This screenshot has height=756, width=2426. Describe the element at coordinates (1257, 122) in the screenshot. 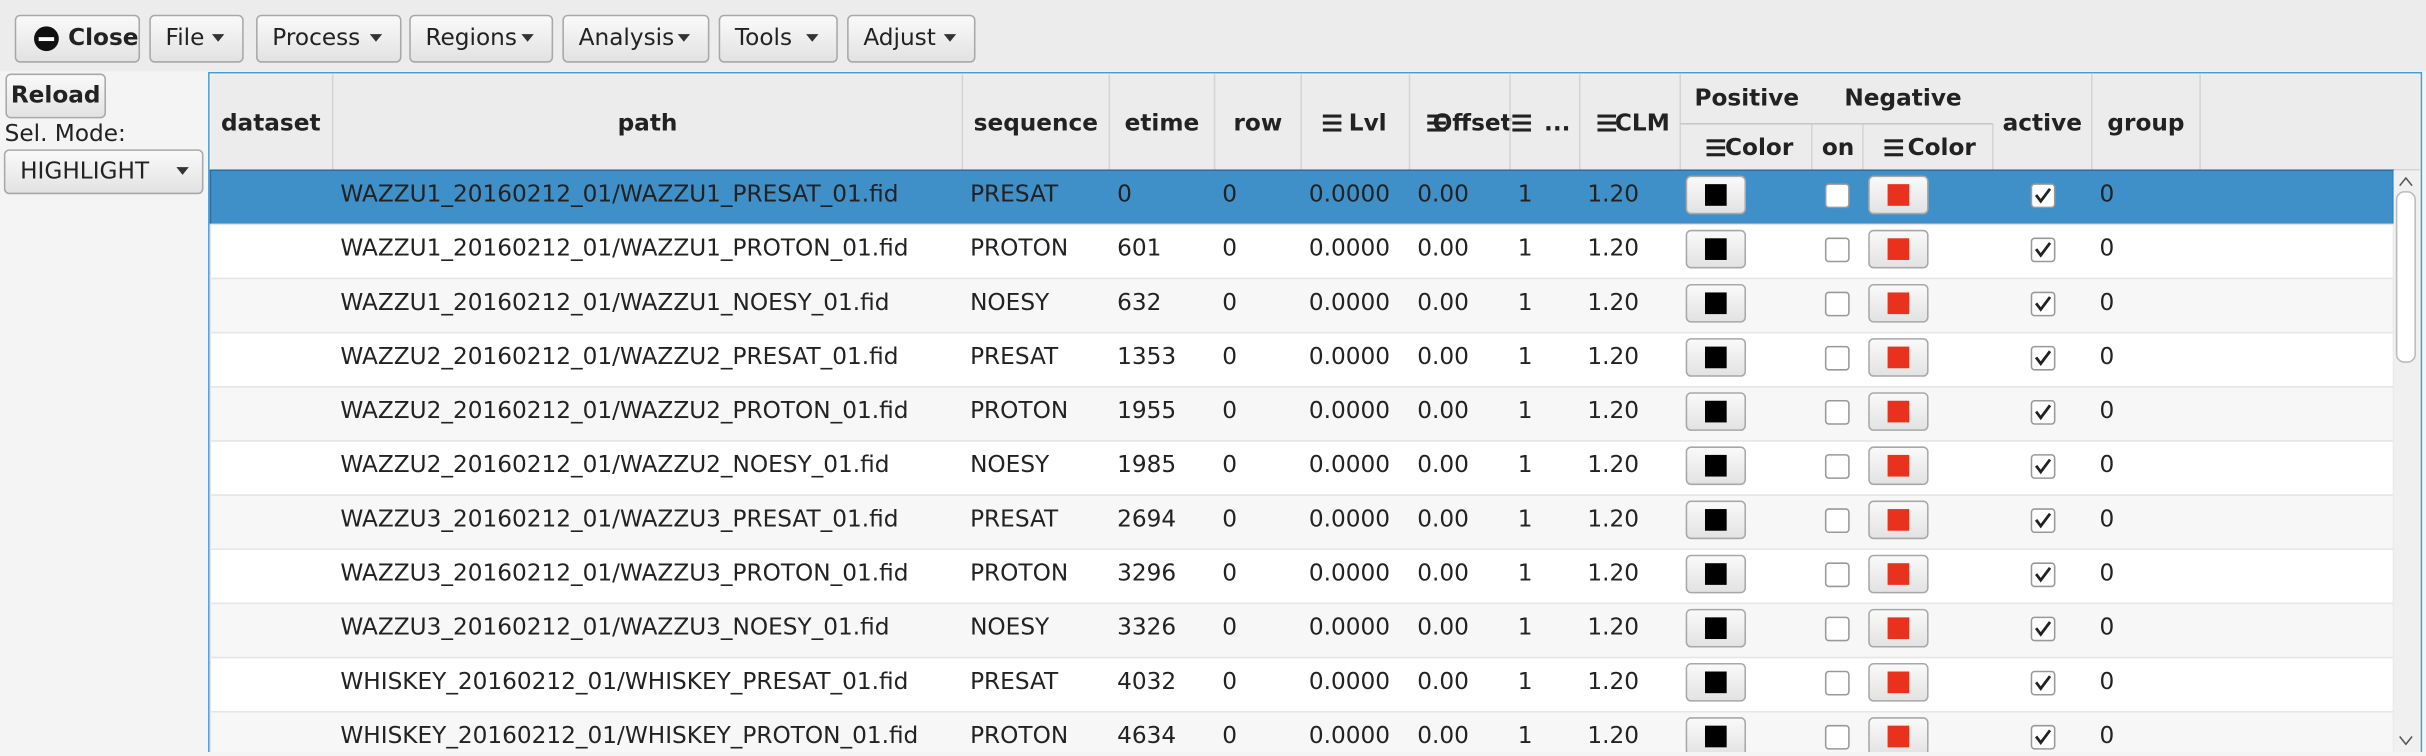

I see `column-header: row` at that location.